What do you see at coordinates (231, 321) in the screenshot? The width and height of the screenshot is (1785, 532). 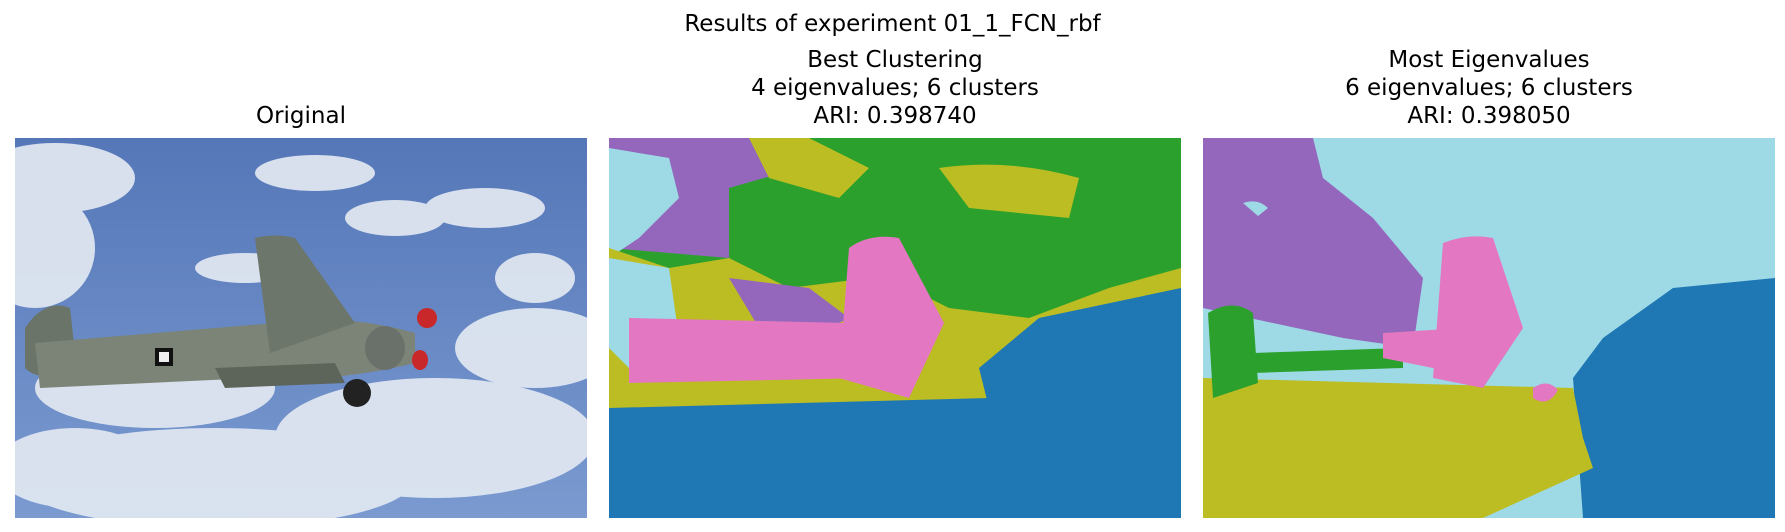 I see `airplane-shape` at bounding box center [231, 321].